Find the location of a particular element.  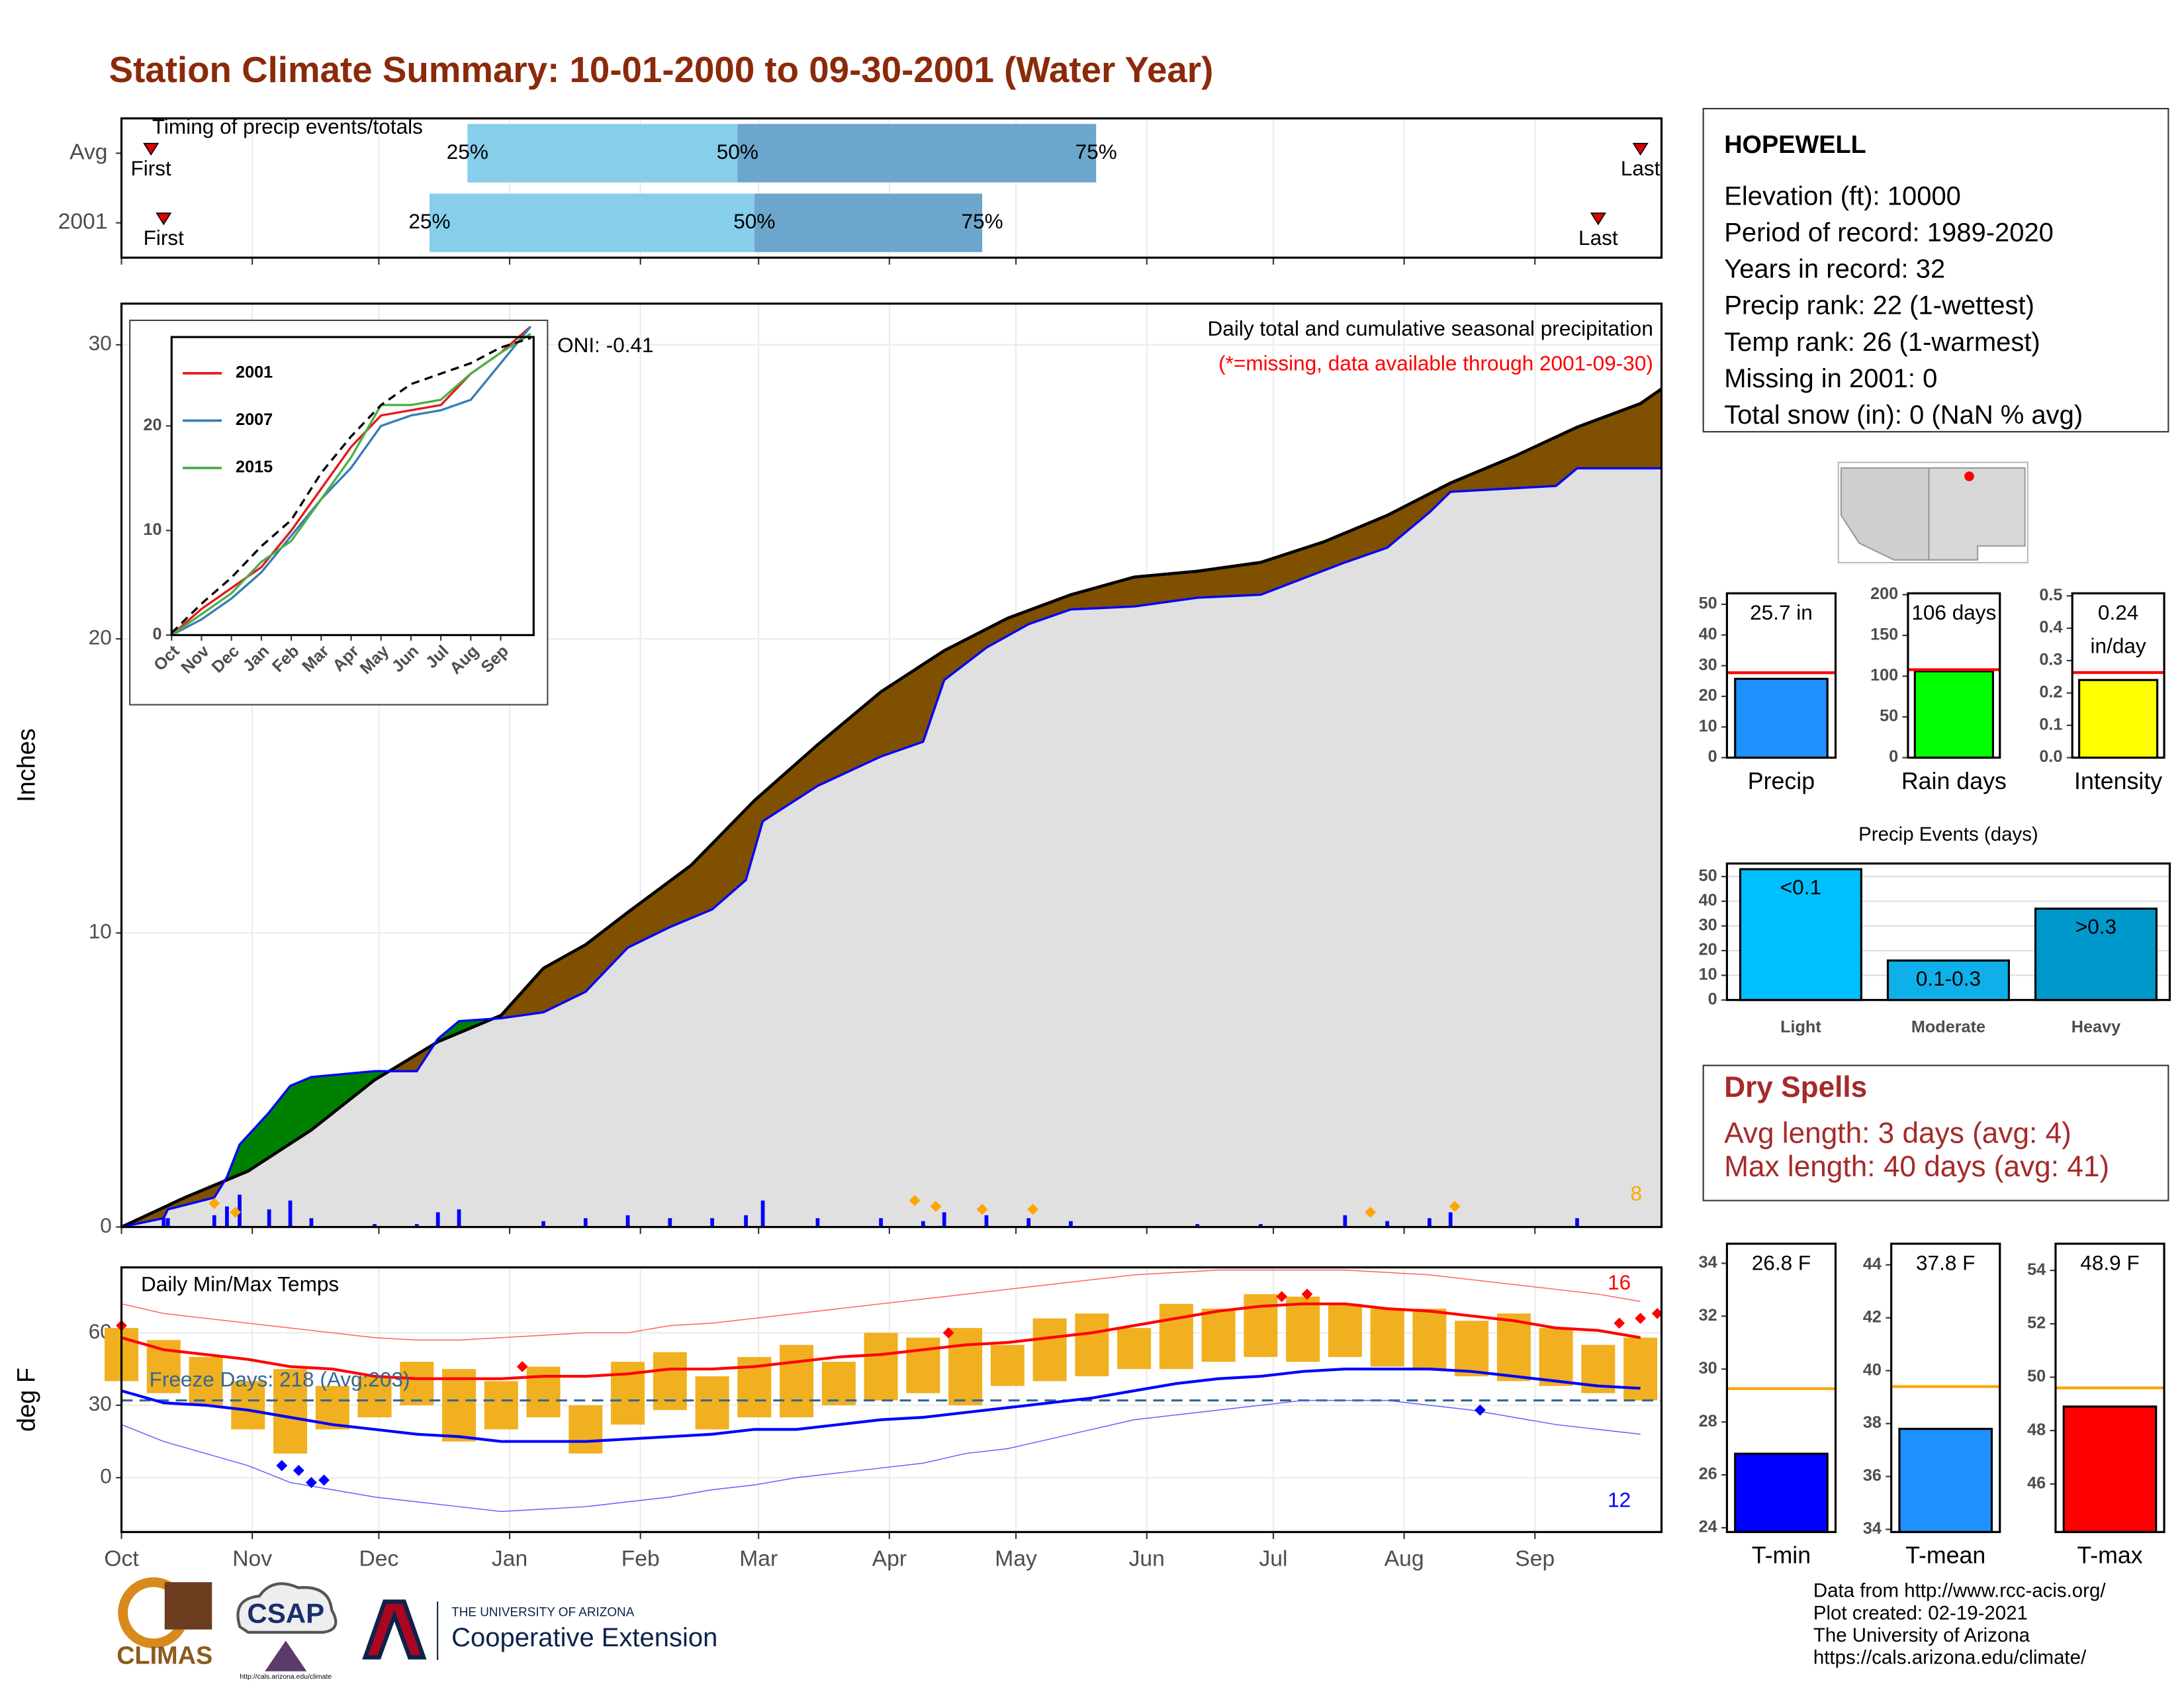

value-label-line: in/day is located at coordinates (2118, 646).